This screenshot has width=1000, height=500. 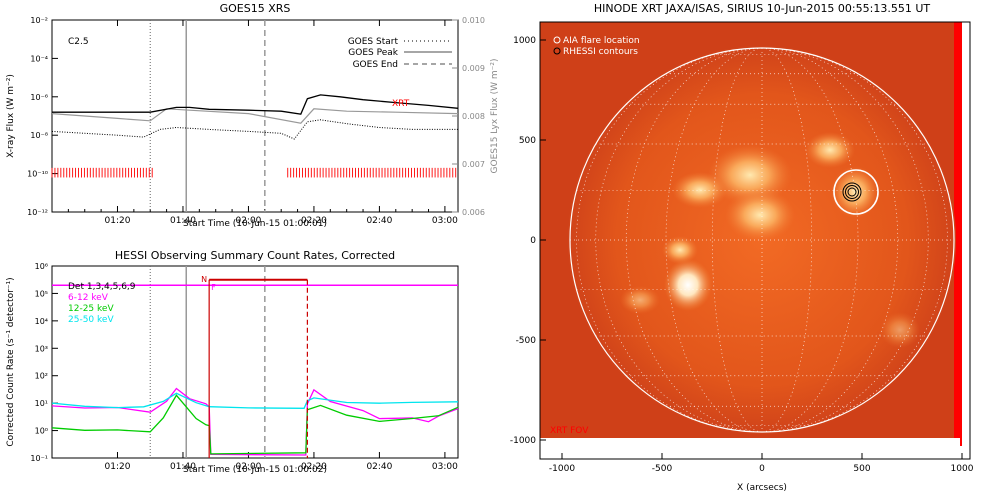 I want to click on goes-x-tick-label: 02:40, so click(x=379, y=221).